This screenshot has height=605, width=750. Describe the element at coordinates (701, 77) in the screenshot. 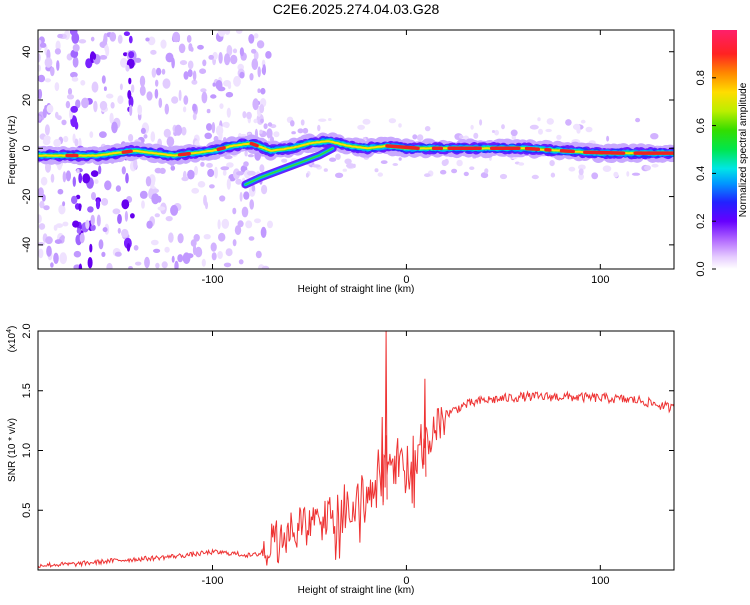

I see `colorbar-tick-label: 0.8` at that location.